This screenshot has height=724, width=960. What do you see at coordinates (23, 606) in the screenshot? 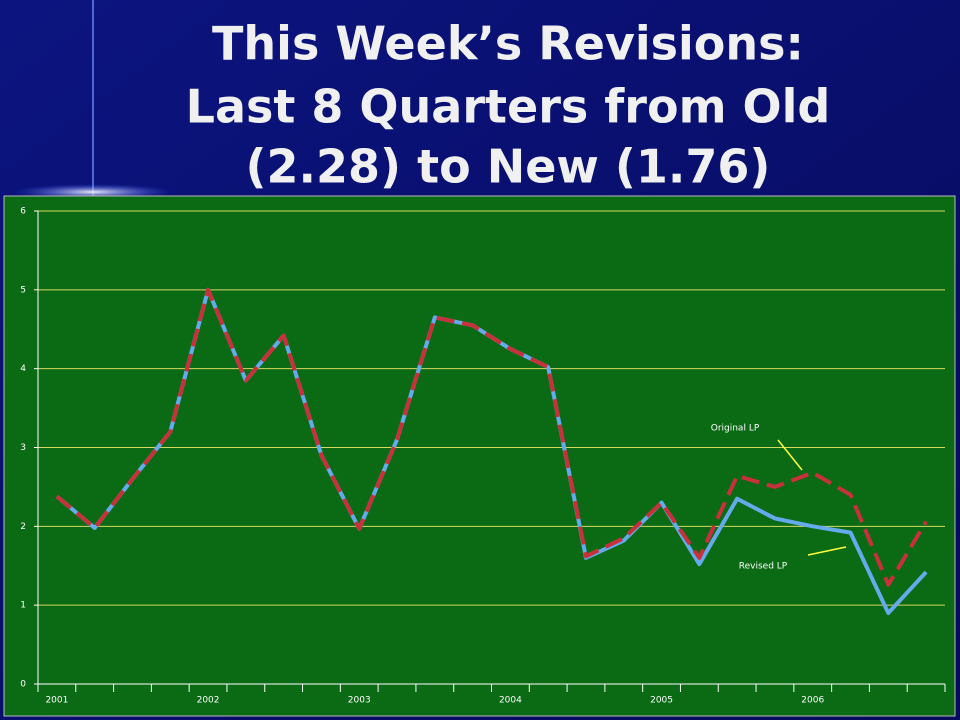
I see `y-tick-label: 1` at bounding box center [23, 606].